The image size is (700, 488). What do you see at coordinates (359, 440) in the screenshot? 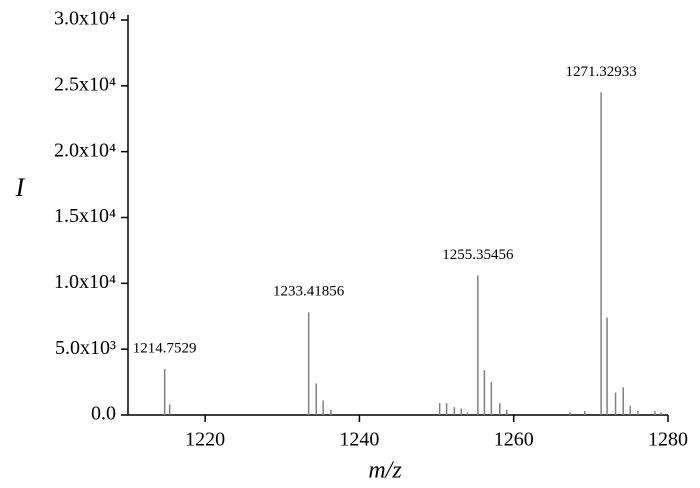
I see `x-tick-label: 1240` at bounding box center [359, 440].